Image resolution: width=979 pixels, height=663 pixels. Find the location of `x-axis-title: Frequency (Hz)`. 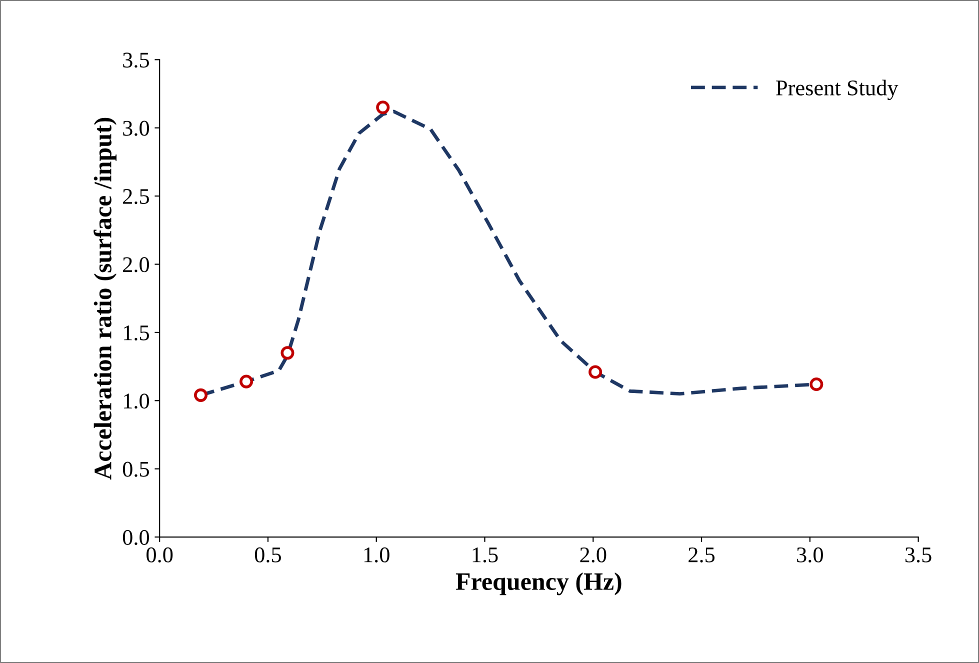

x-axis-title: Frequency (Hz) is located at coordinates (539, 584).